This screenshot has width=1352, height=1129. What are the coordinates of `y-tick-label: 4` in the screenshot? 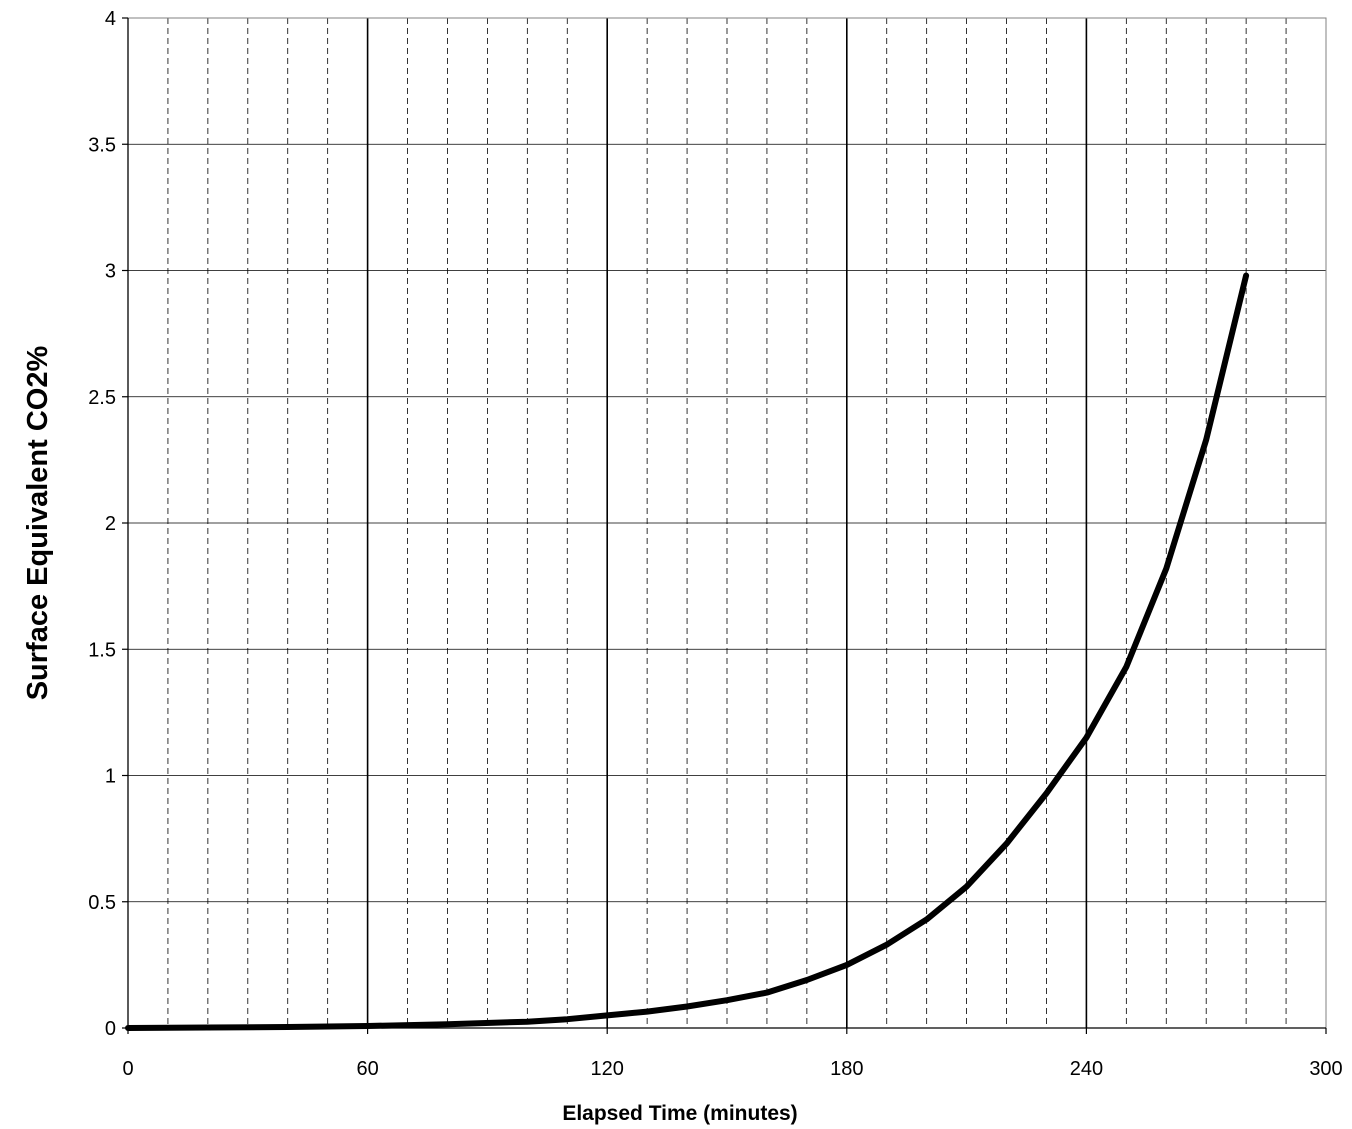 It's located at (110, 19).